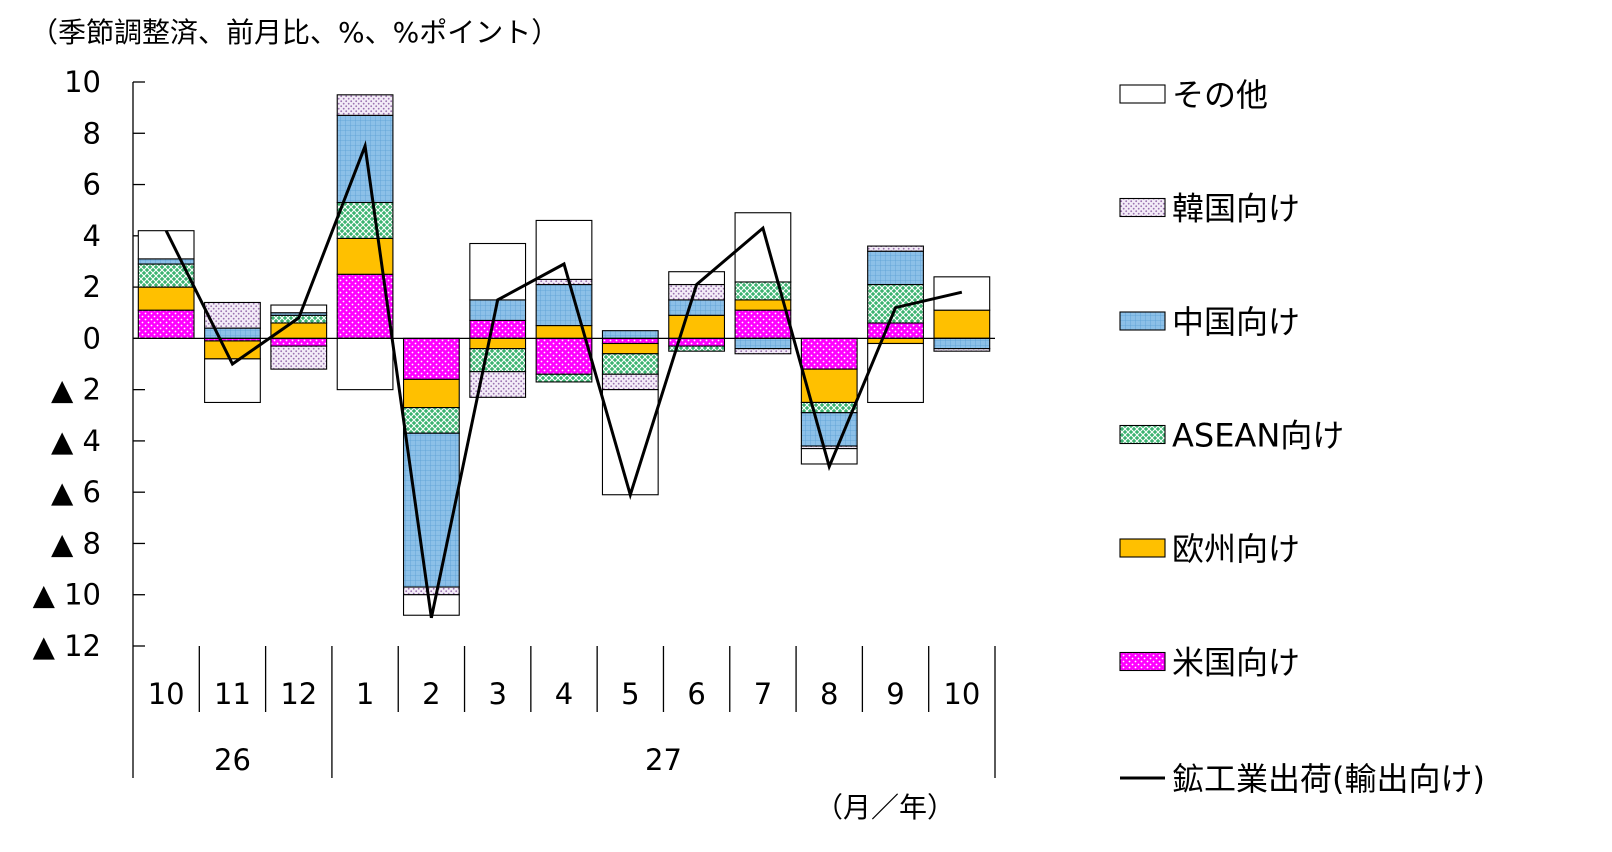  Describe the element at coordinates (763, 694) in the screenshot. I see `x-tick-label-9: 7` at that location.